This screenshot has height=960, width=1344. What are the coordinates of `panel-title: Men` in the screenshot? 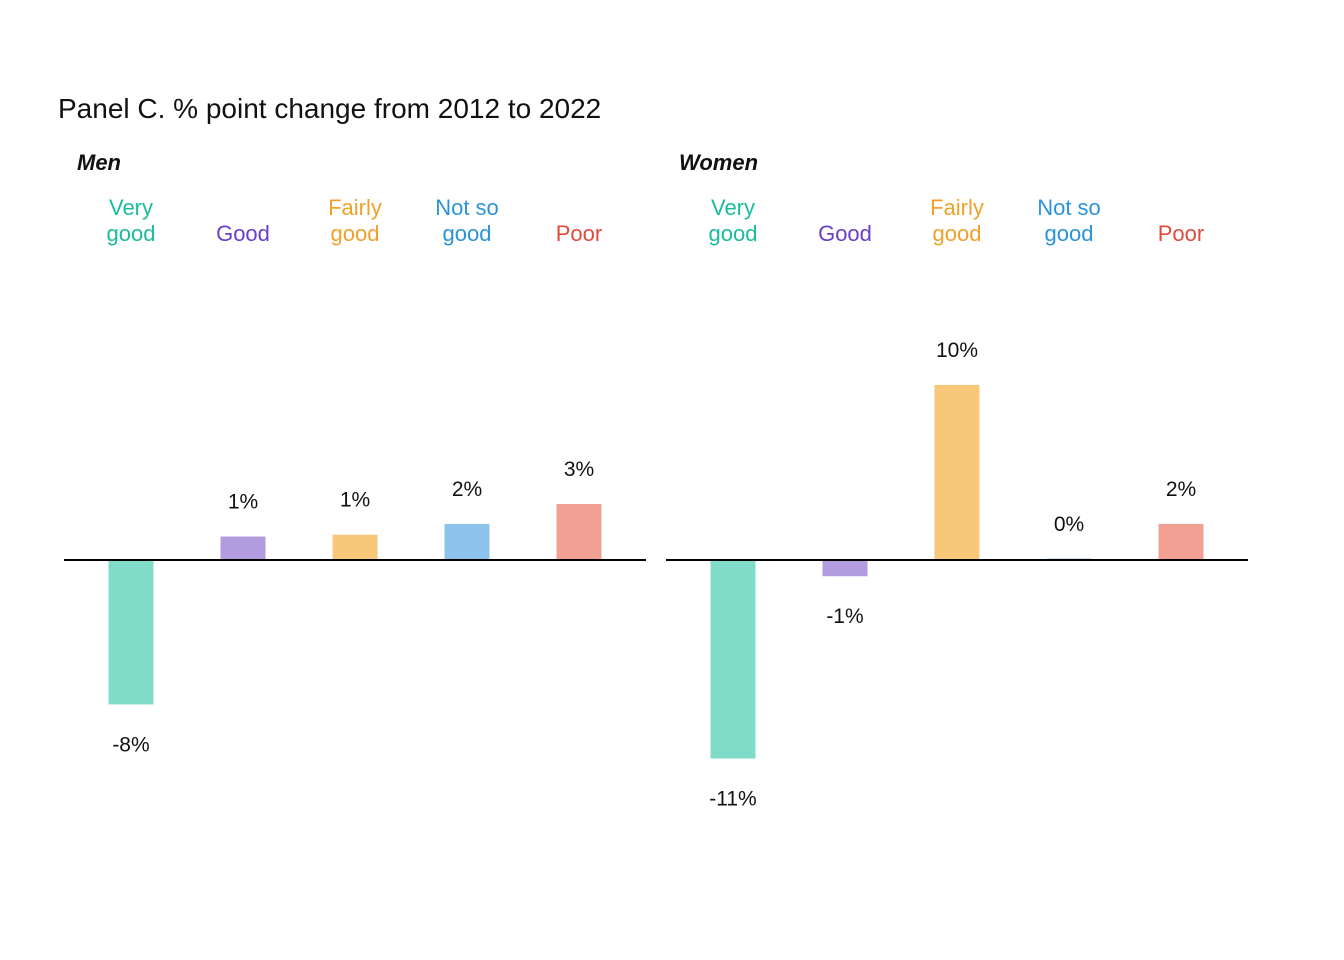 It's located at (99, 162).